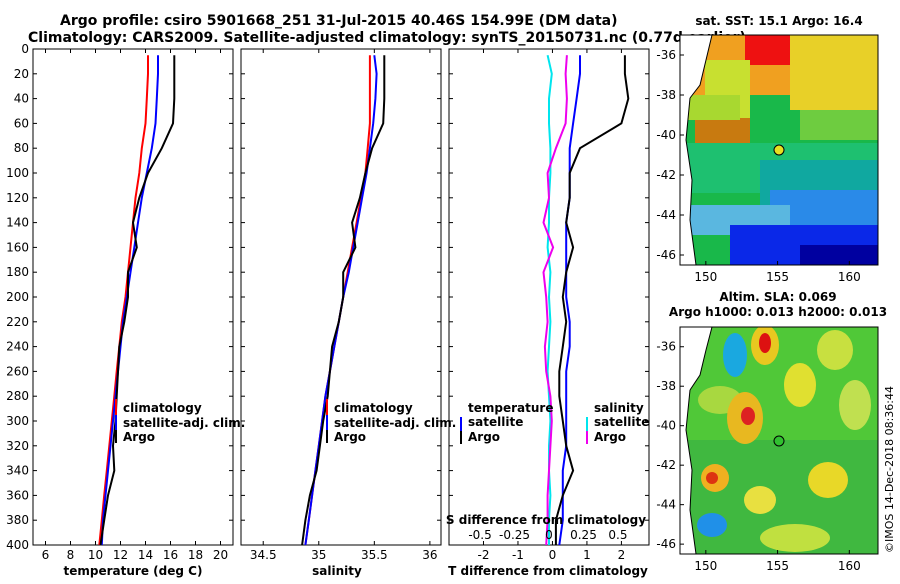 This screenshot has width=900, height=584. Describe the element at coordinates (71, 555) in the screenshot. I see `temperature-x-tick-label: 8` at that location.